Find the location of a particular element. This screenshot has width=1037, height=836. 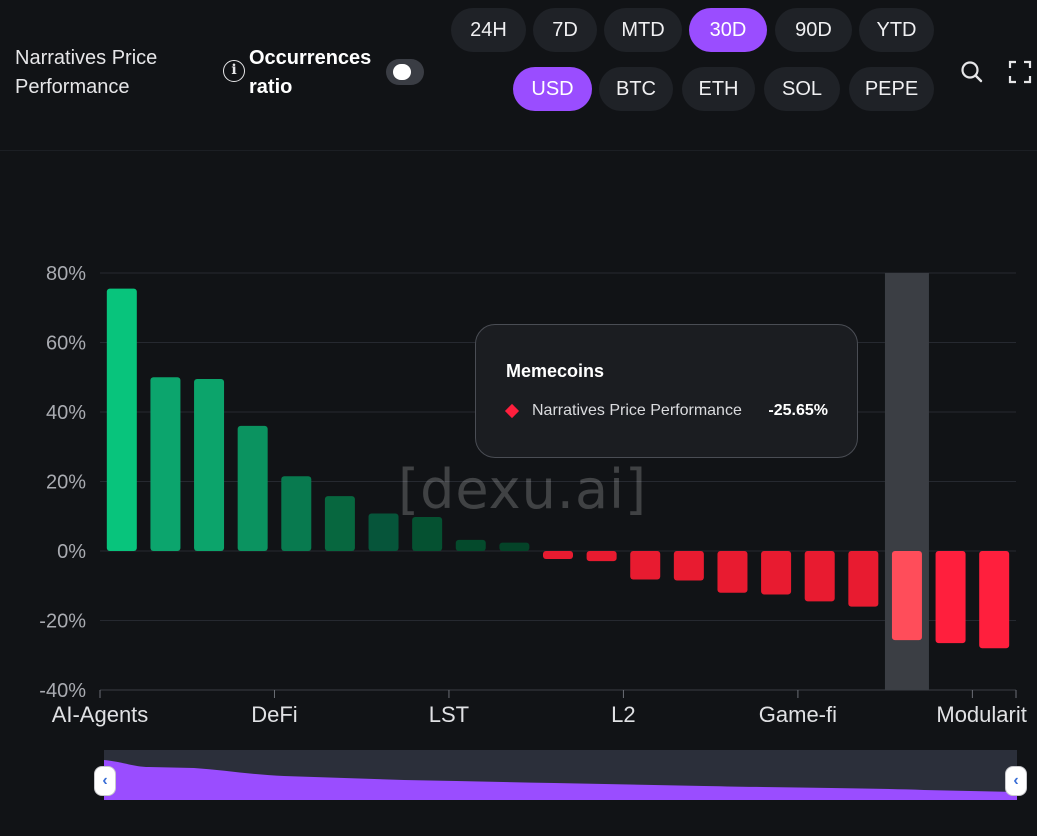

tooltip-series-name: Narratives Price Performance is located at coordinates (637, 410).